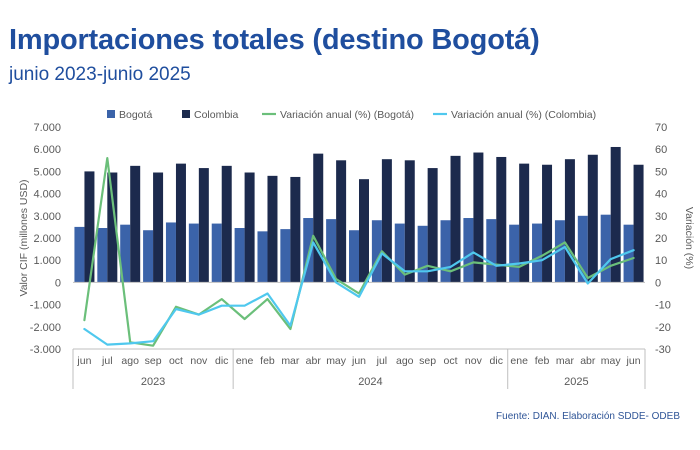  Describe the element at coordinates (661, 195) in the screenshot. I see `y-right-tick-label: 40` at that location.